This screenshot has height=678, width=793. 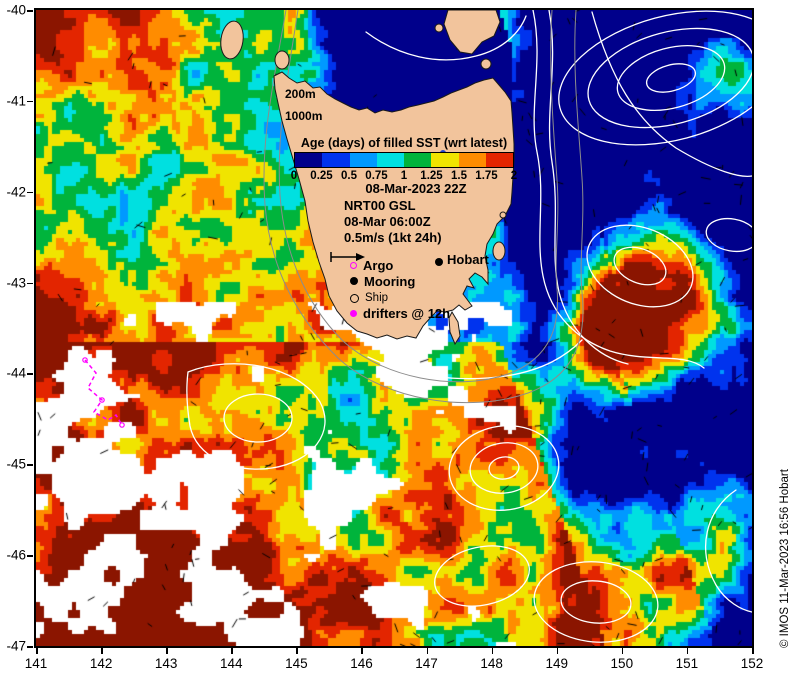 I want to click on y-tick-label: -44, so click(x=16, y=373).